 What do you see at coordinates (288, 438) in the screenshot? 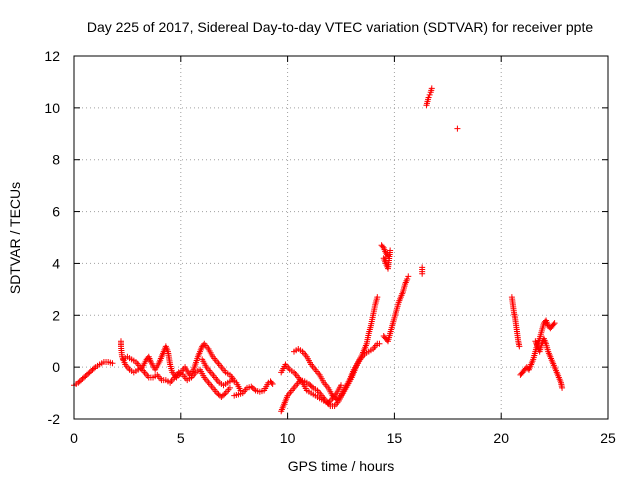
I see `x-tick-label: 10` at bounding box center [288, 438].